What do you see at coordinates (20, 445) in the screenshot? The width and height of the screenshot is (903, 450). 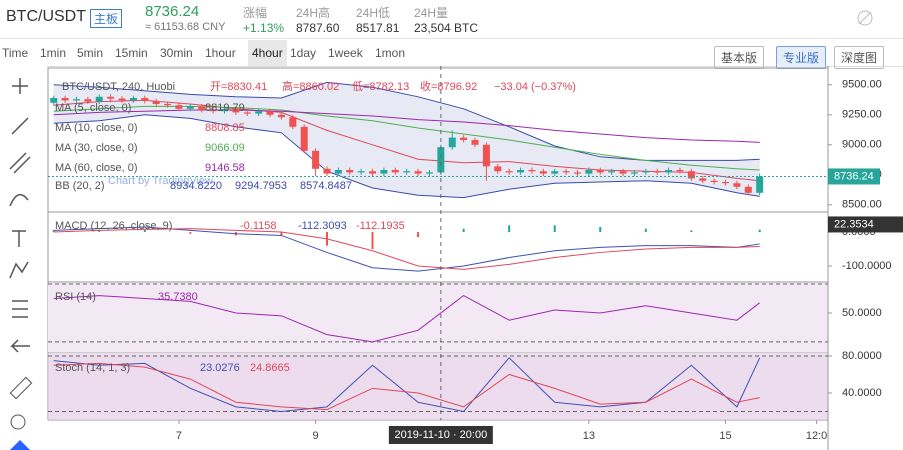 I see `collapse-button` at bounding box center [20, 445].